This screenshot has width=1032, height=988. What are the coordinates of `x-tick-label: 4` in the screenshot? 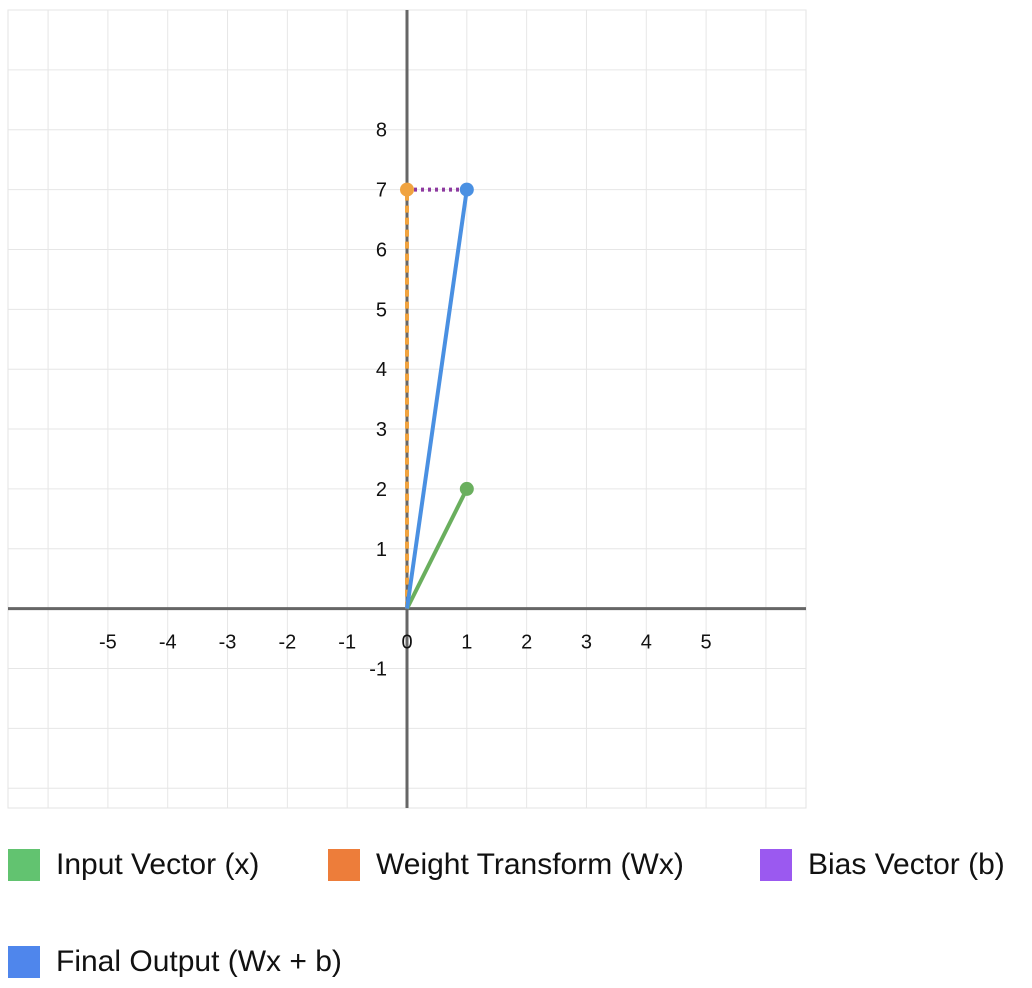 It's located at (646, 643).